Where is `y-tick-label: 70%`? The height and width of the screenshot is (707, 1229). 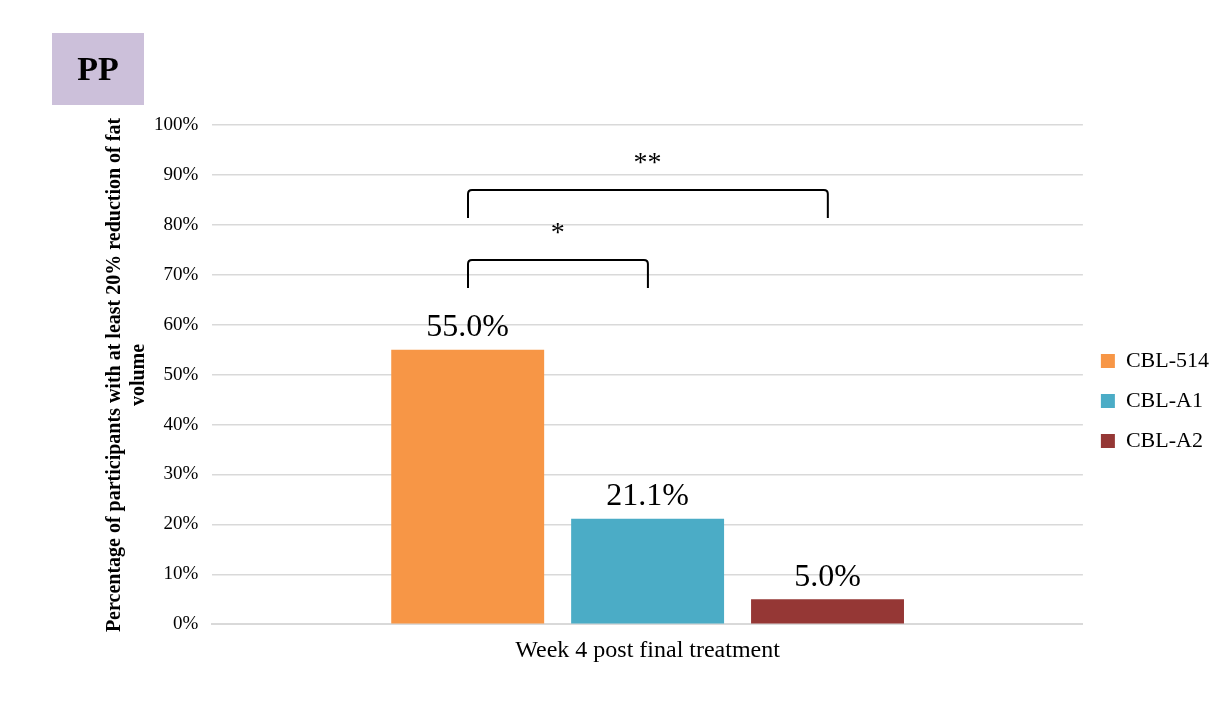 y-tick-label: 70% is located at coordinates (181, 273).